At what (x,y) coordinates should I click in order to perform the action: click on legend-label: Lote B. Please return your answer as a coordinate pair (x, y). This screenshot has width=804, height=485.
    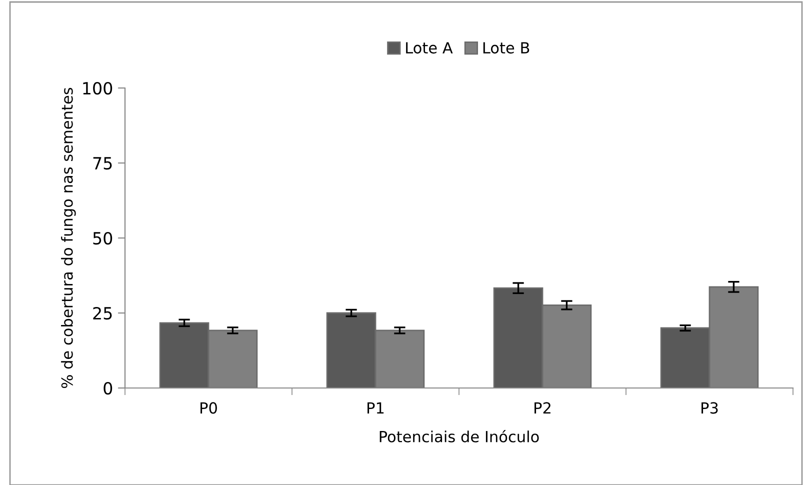
    Looking at the image, I should click on (506, 48).